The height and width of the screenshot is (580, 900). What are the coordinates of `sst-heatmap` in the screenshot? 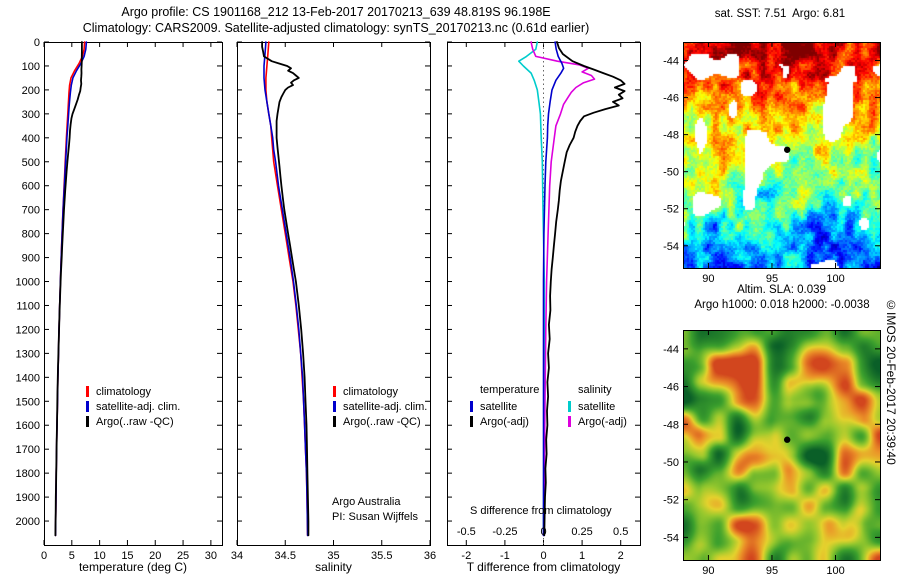 It's located at (781, 155).